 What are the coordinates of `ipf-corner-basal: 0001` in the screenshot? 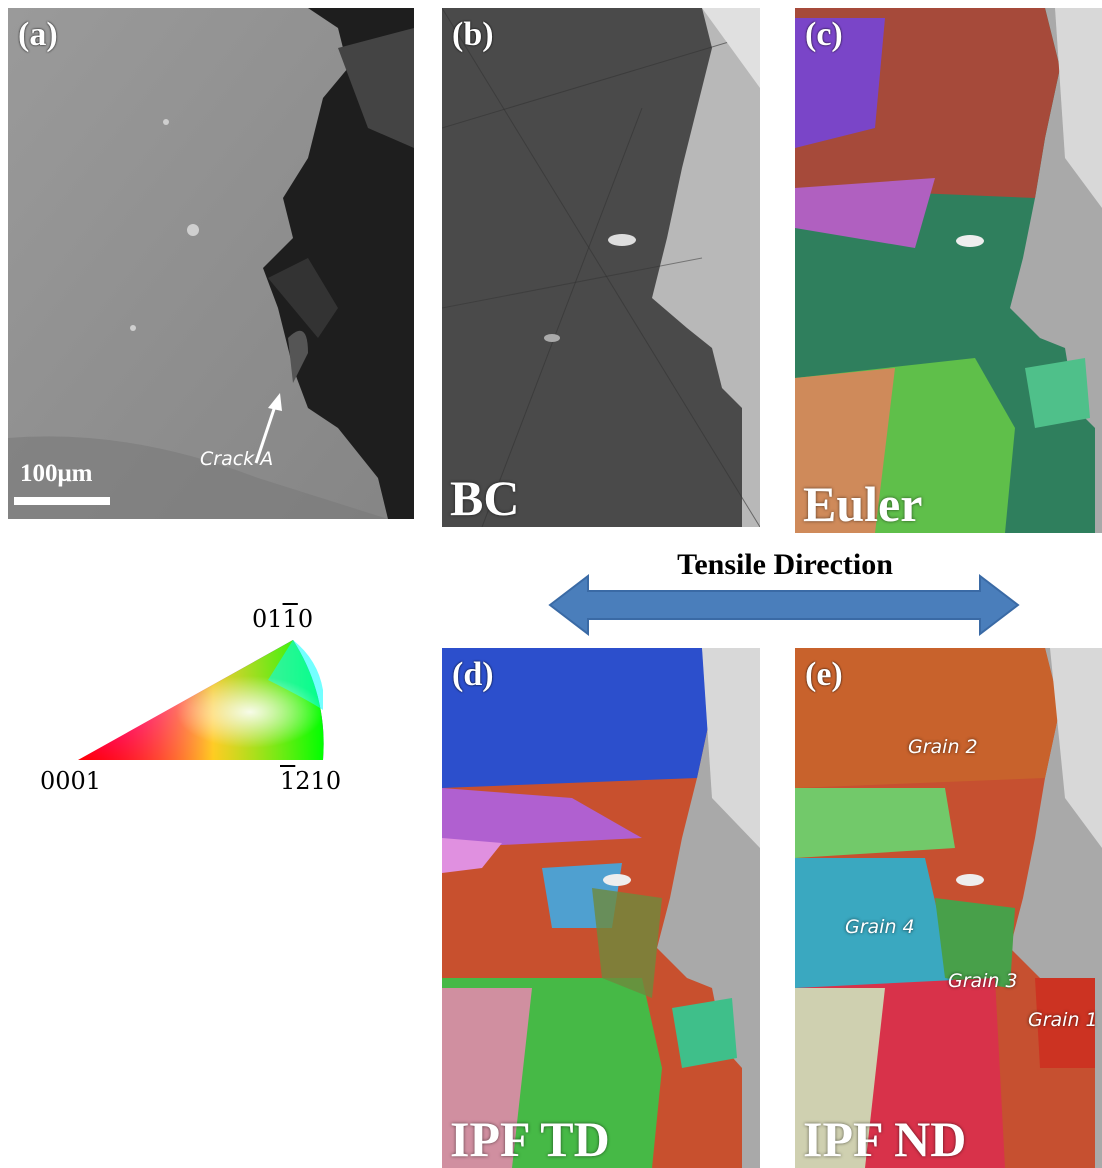 It's located at (71, 781).